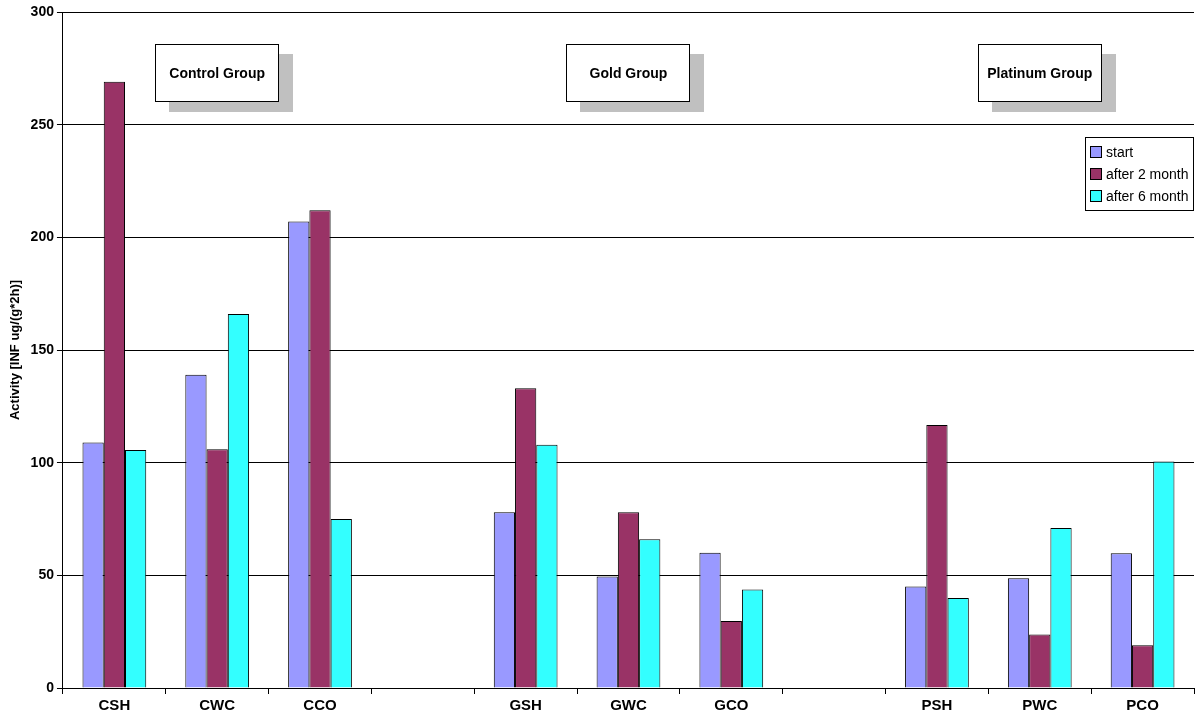 The height and width of the screenshot is (718, 1195). Describe the element at coordinates (50, 686) in the screenshot. I see `y-tick-label: 0` at that location.